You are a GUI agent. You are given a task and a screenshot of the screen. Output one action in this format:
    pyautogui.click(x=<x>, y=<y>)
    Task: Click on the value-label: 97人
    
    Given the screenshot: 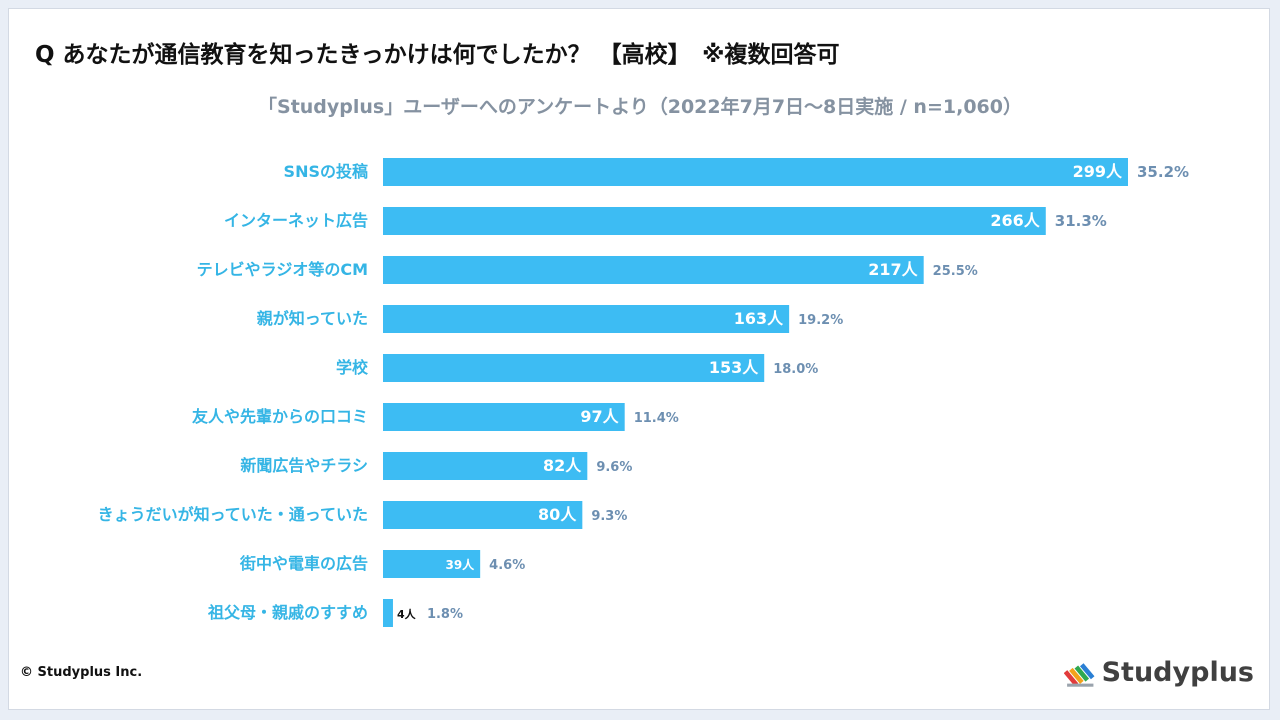 What is the action you would take?
    pyautogui.click(x=599, y=416)
    